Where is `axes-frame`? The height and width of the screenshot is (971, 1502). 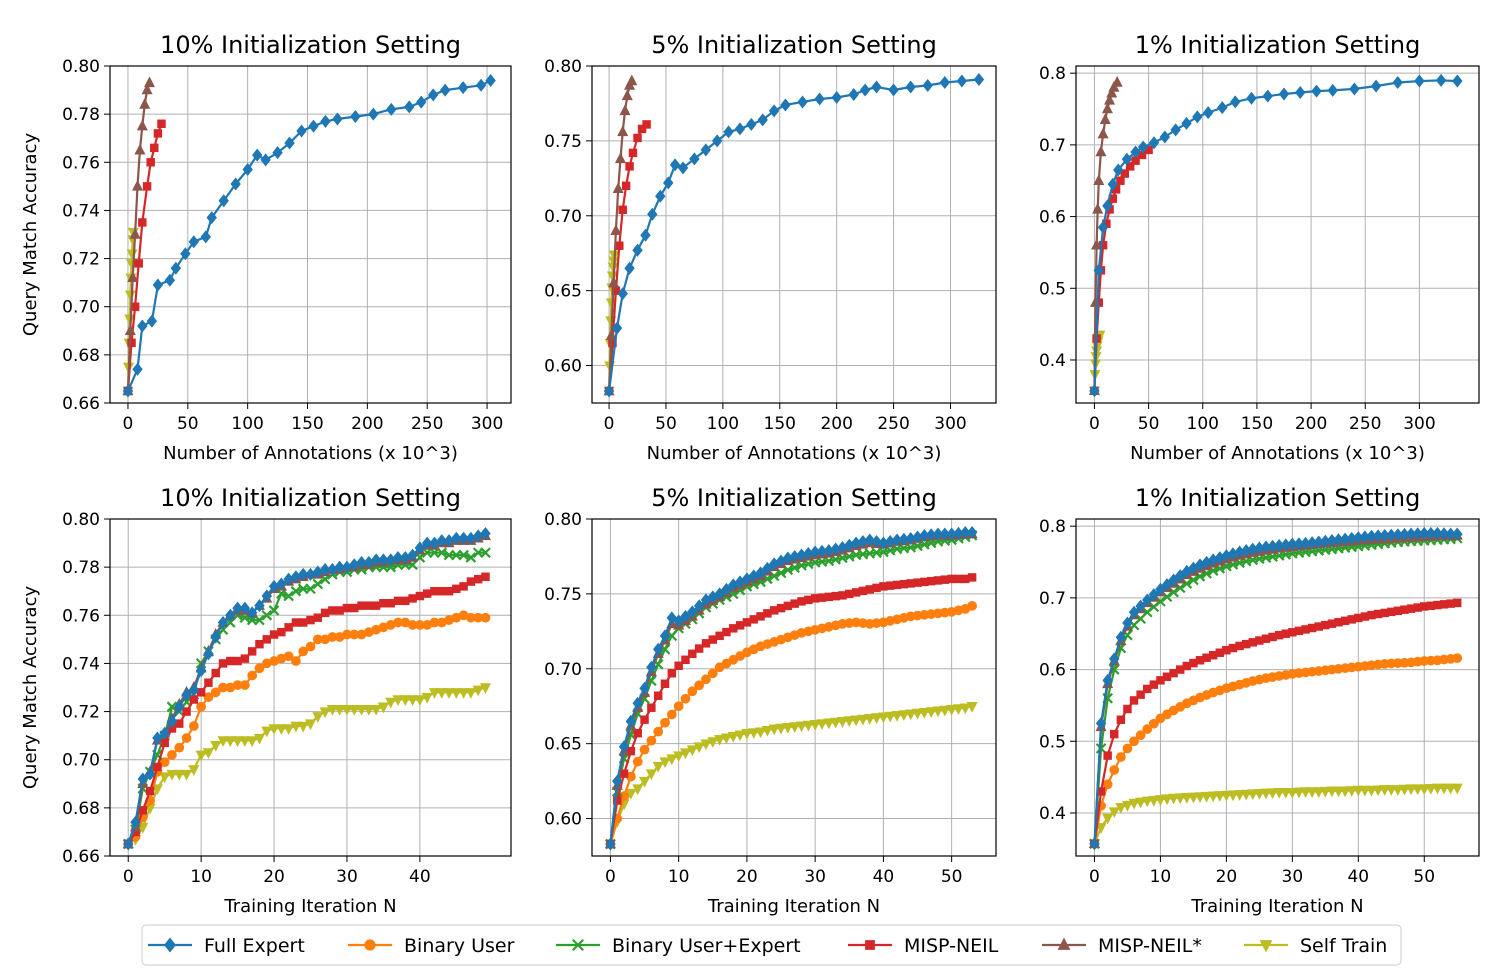
axes-frame is located at coordinates (794, 687).